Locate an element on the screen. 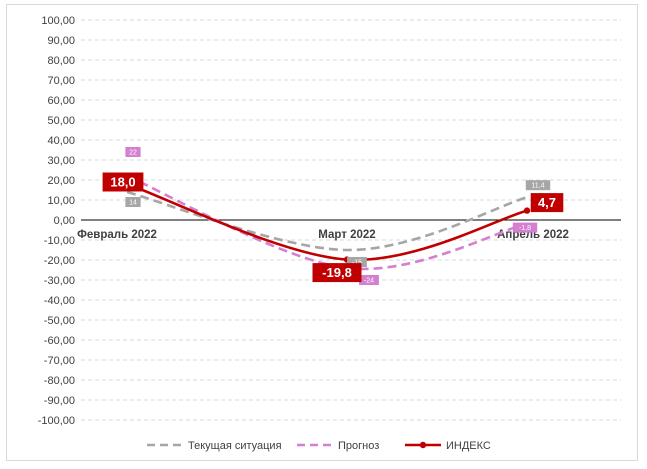 Image resolution: width=647 pixels, height=469 pixels. y-tick-label: 50,00 is located at coordinates (61, 121).